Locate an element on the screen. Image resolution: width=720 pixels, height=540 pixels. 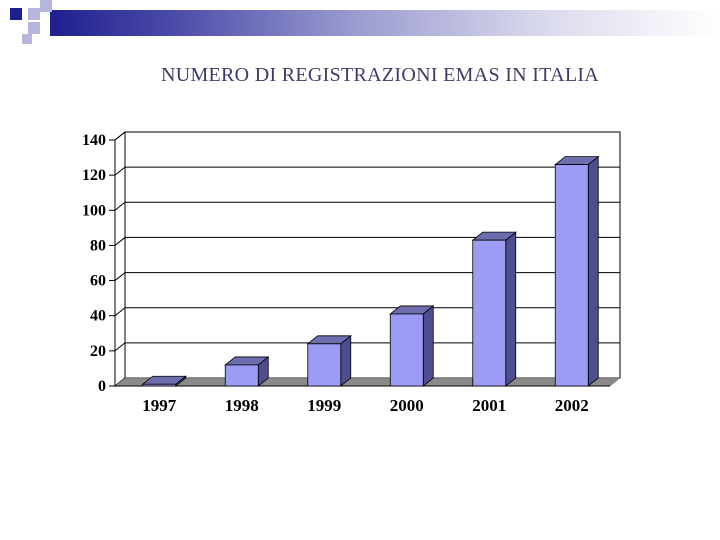
decor-square-dark is located at coordinates (16, 14).